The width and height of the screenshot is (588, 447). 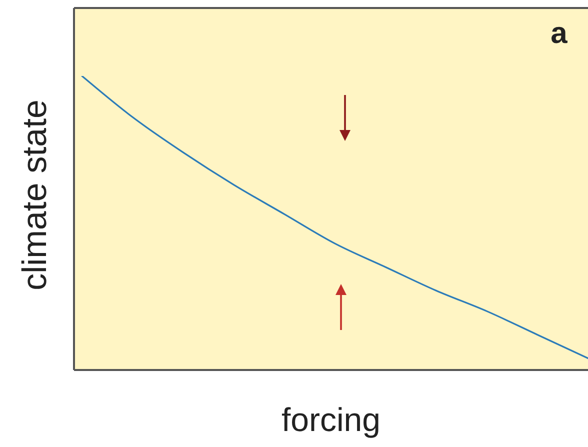 What do you see at coordinates (559, 33) in the screenshot?
I see `text: a` at bounding box center [559, 33].